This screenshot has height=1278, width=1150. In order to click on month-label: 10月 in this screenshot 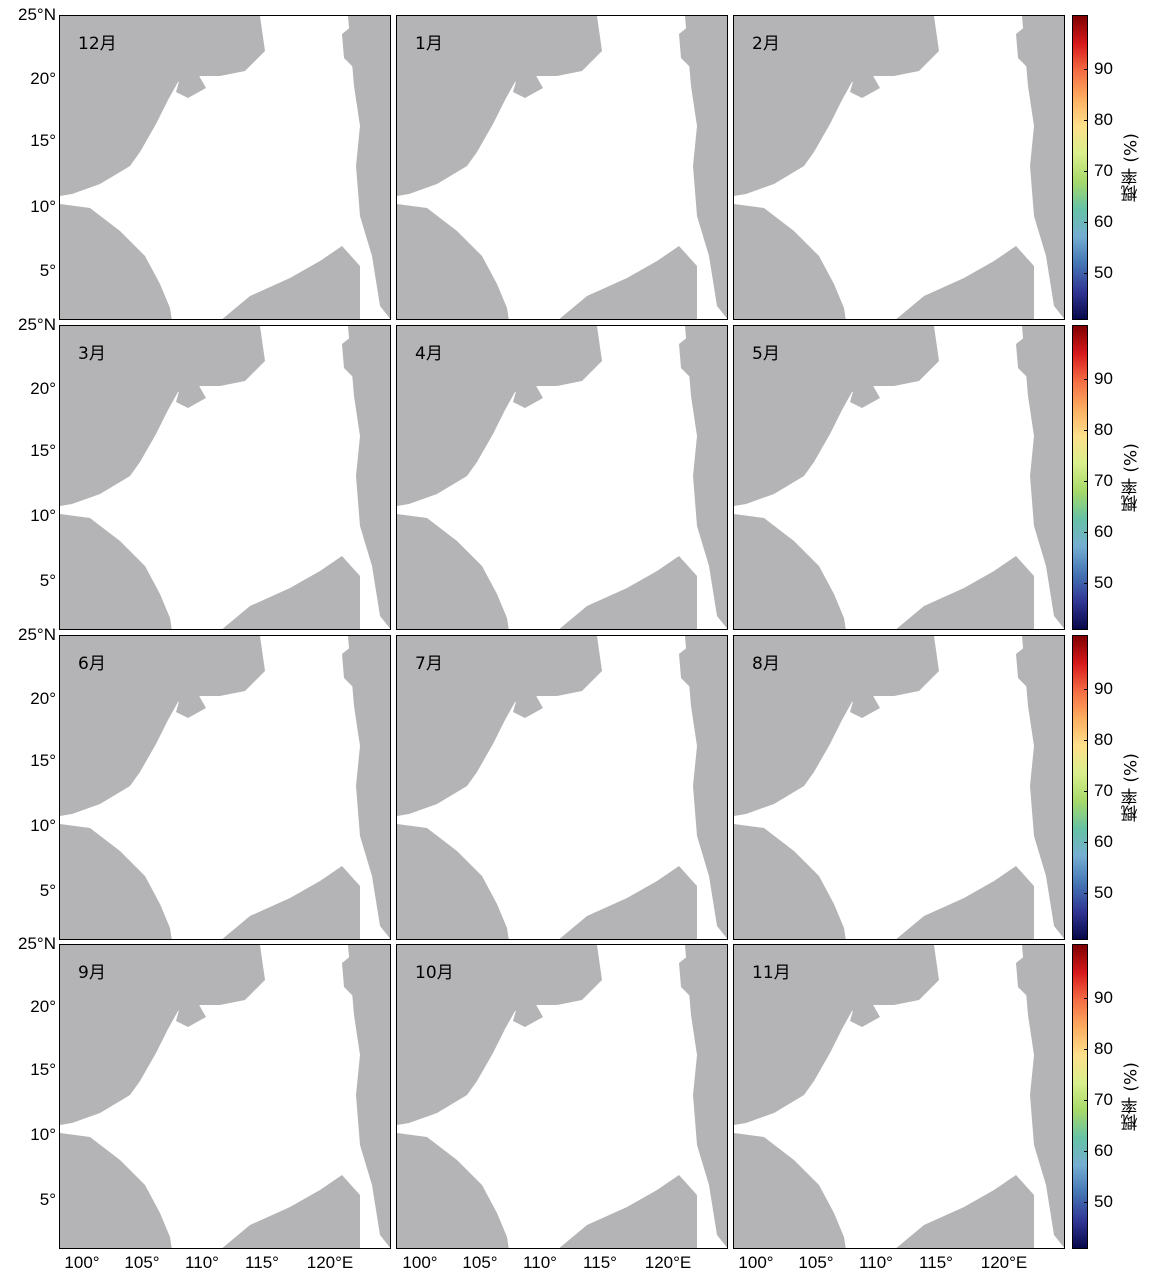, I will do `click(434, 973)`.